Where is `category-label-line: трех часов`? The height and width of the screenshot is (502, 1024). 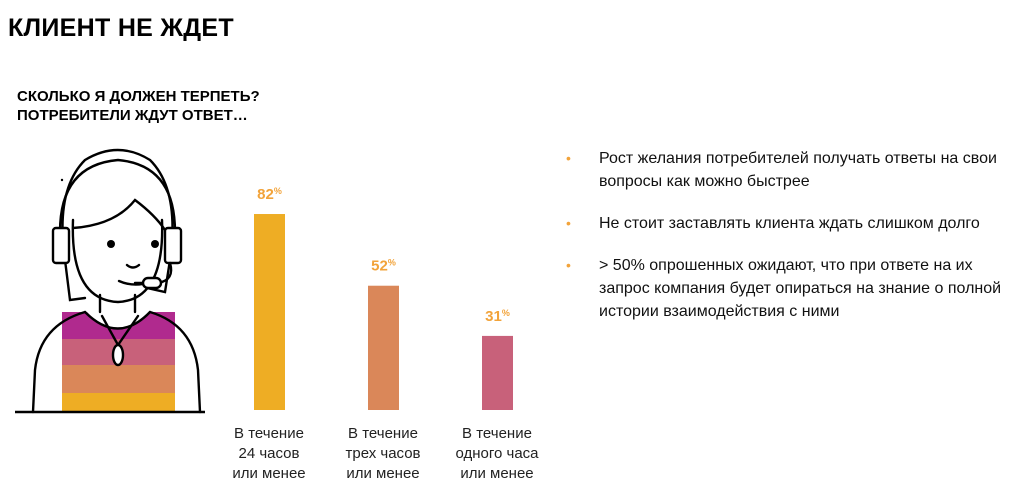 category-label-line: трех часов is located at coordinates (383, 453).